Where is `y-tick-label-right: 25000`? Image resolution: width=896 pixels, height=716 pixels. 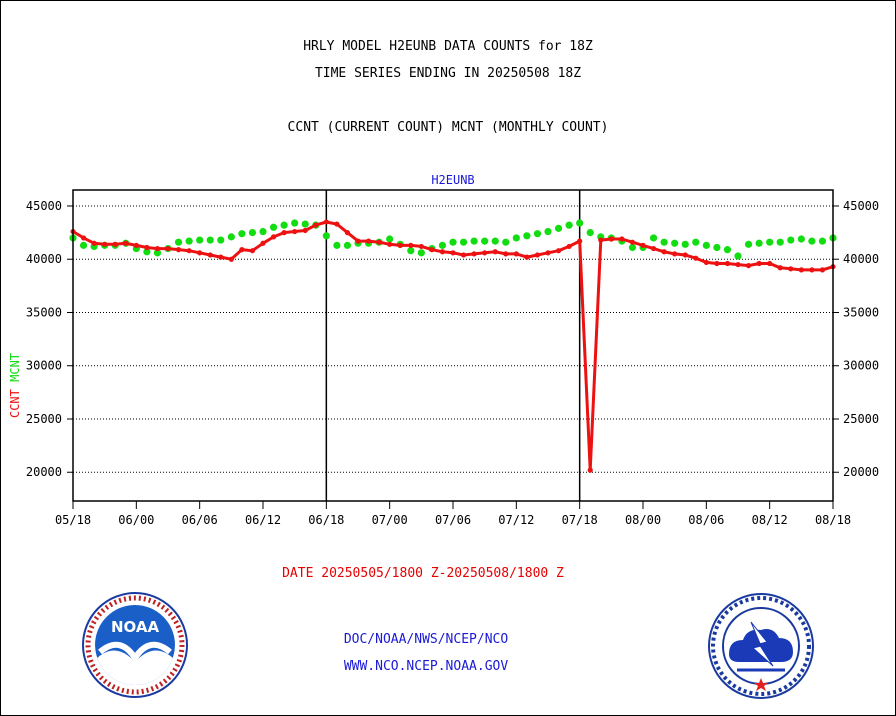
y-tick-label-right: 25000 is located at coordinates (861, 419).